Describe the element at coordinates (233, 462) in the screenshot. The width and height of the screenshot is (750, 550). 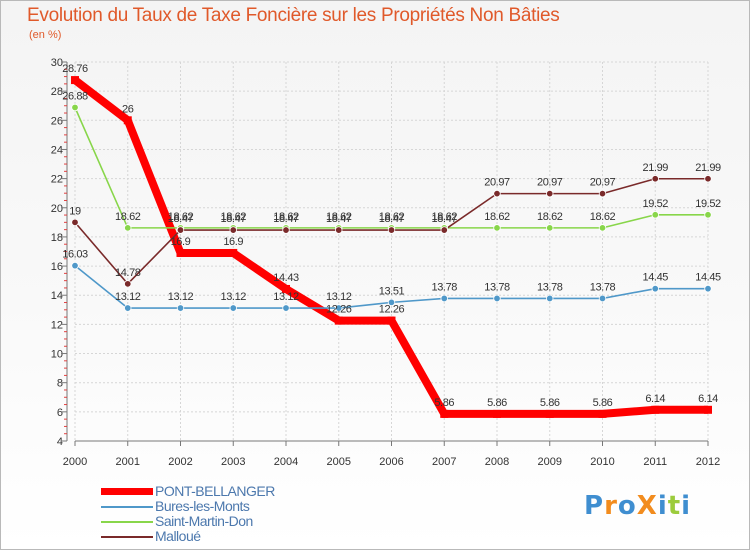
I see `x-tick-label: 2003` at that location.